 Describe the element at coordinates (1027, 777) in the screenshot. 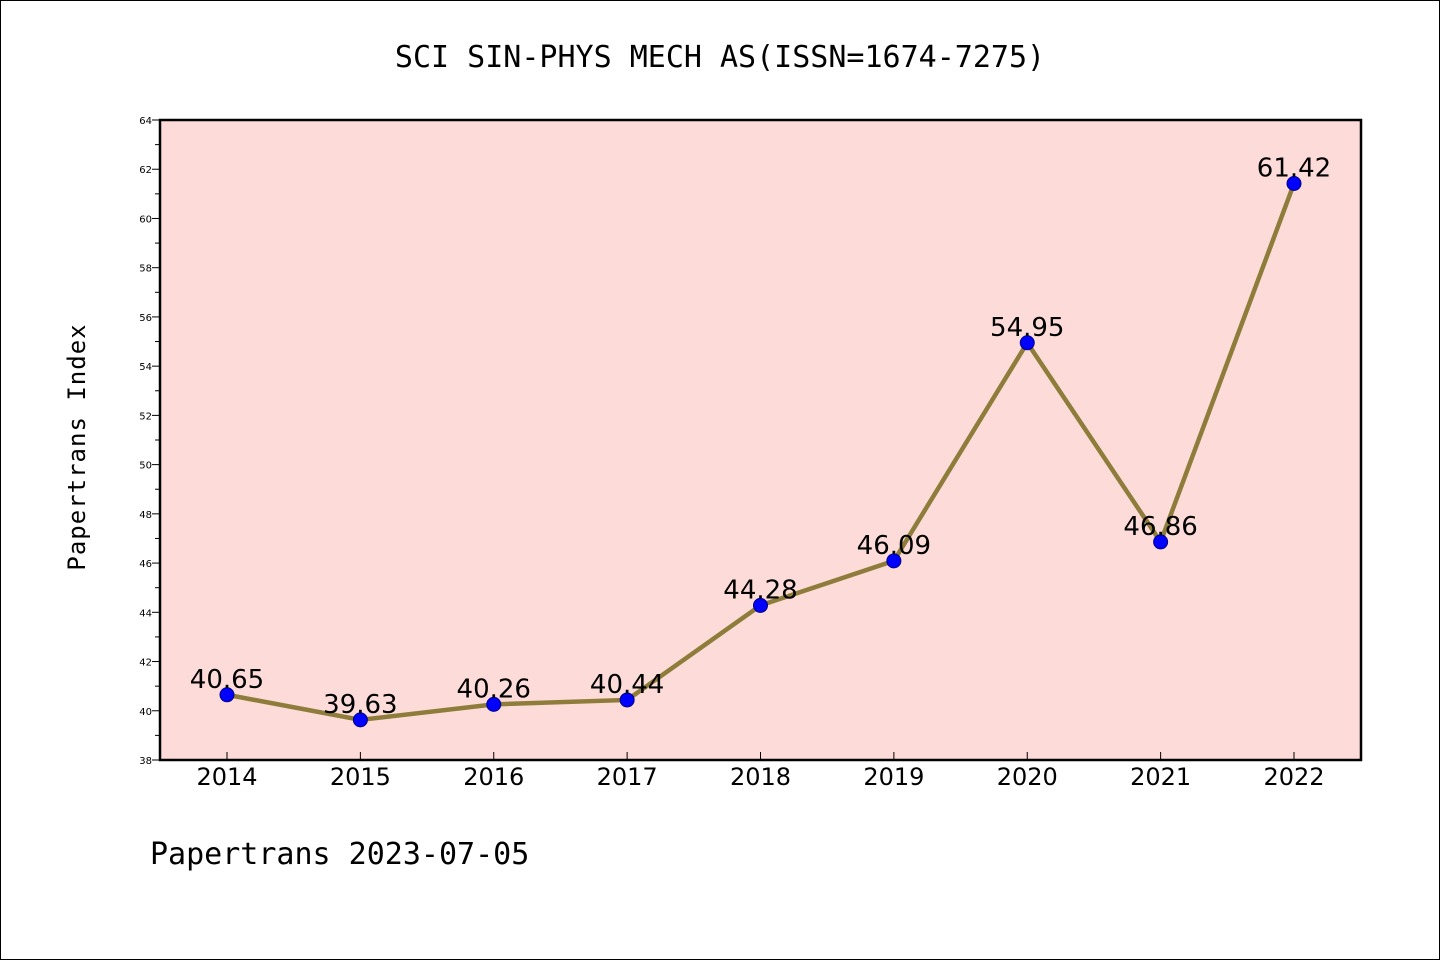

I see `x-tick-label: 2020` at that location.